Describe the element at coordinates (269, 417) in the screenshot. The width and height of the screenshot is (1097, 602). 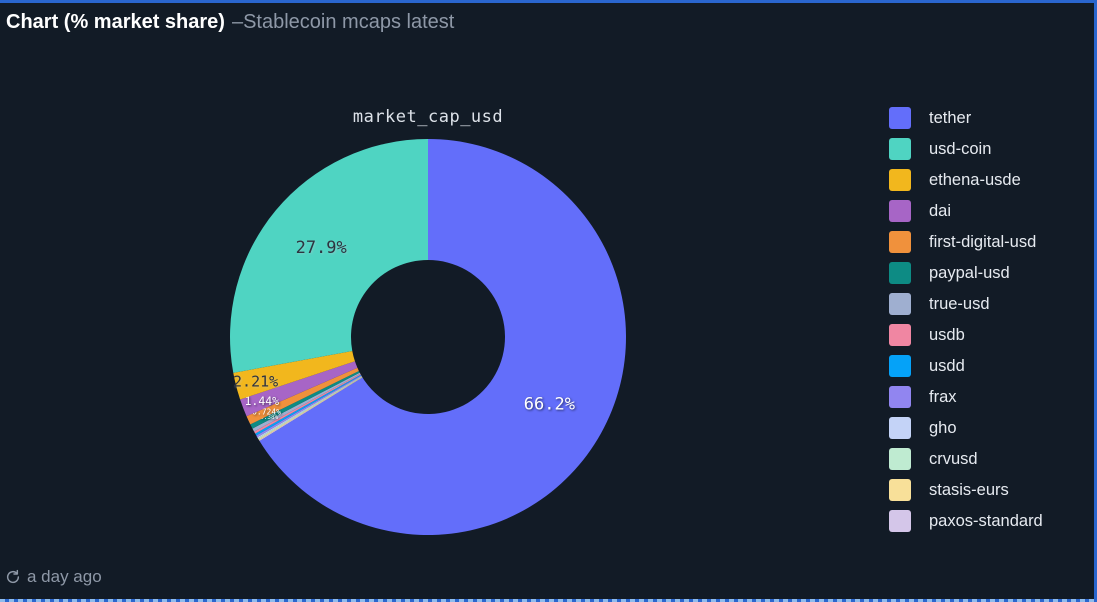
I see `pie-label-paypal-usd: 0.38%` at that location.